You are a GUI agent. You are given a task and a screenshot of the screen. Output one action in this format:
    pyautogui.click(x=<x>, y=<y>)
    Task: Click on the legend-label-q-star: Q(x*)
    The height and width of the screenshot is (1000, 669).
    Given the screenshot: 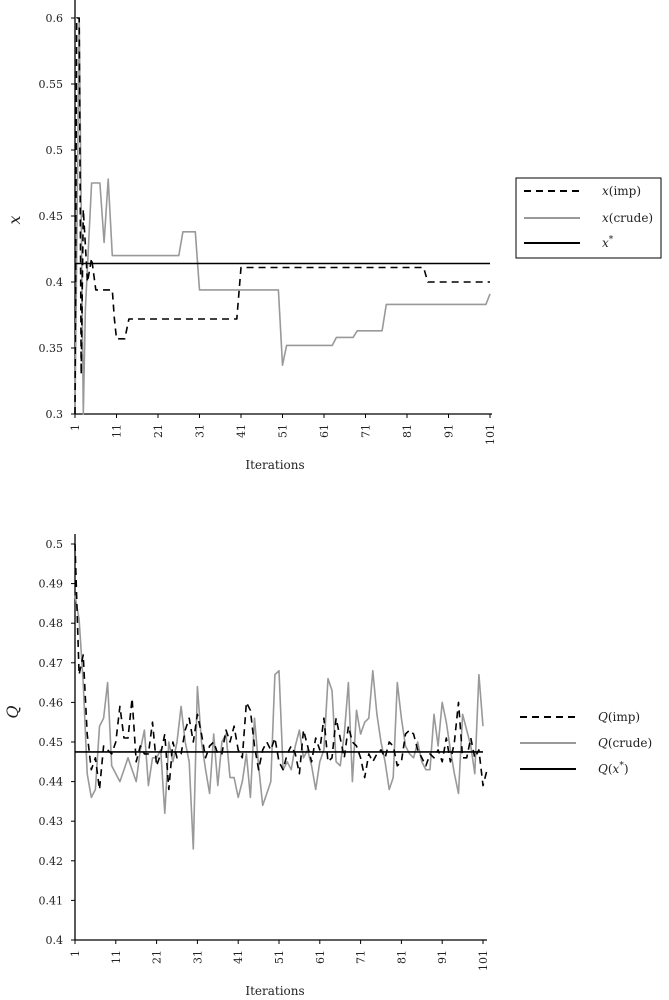 What is the action you would take?
    pyautogui.click(x=613, y=768)
    